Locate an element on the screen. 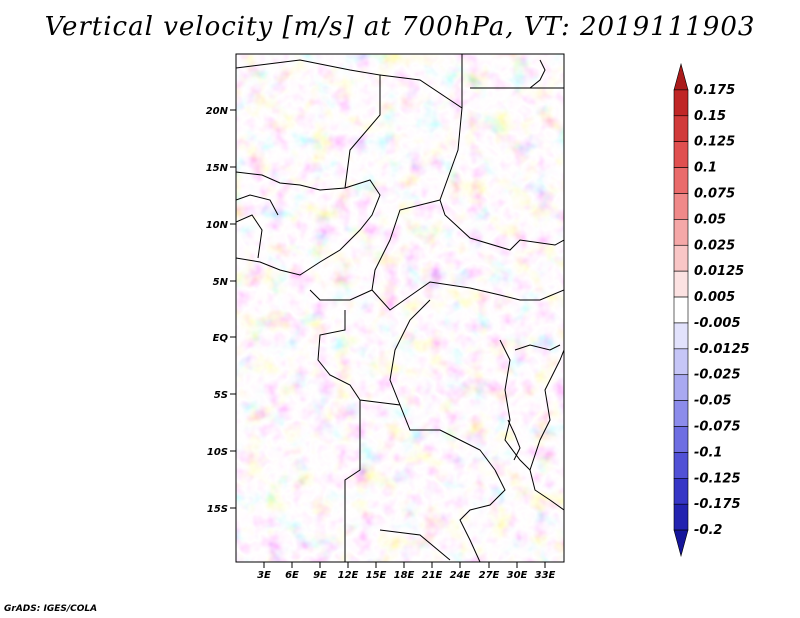 This screenshot has width=800, height=618. colorbar-label: 0.125 is located at coordinates (714, 142).